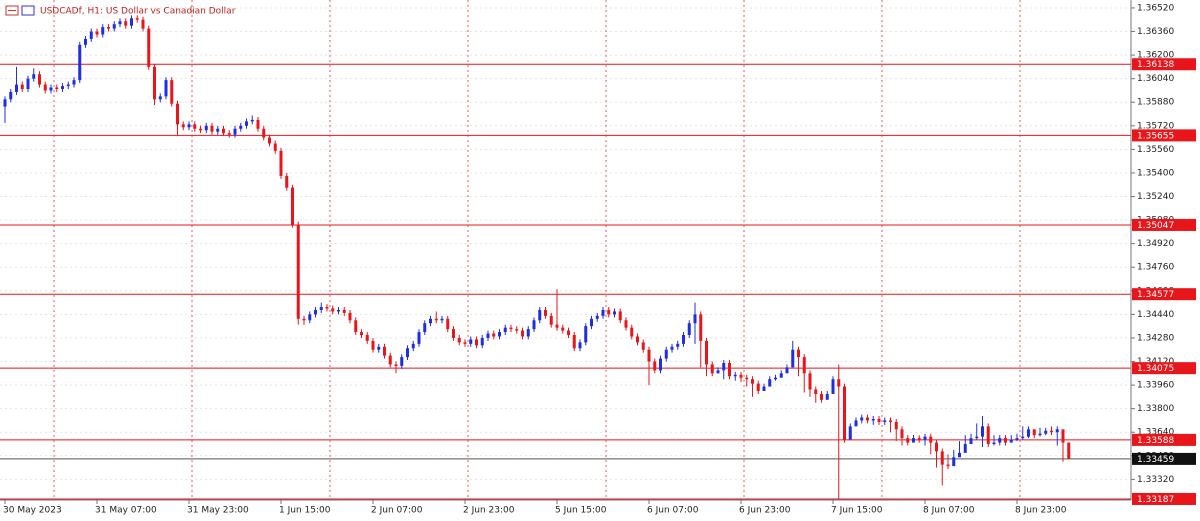 The width and height of the screenshot is (1200, 521). What do you see at coordinates (126, 511) in the screenshot?
I see `x-tick-label: 31 May 07:00` at bounding box center [126, 511].